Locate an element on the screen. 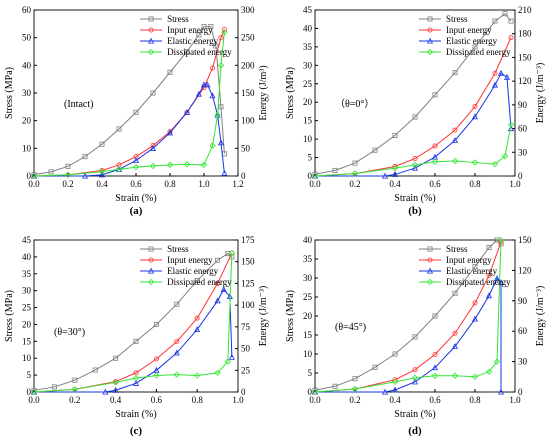  y-left-axis-label: Stress (MPa) is located at coordinates (290, 316).